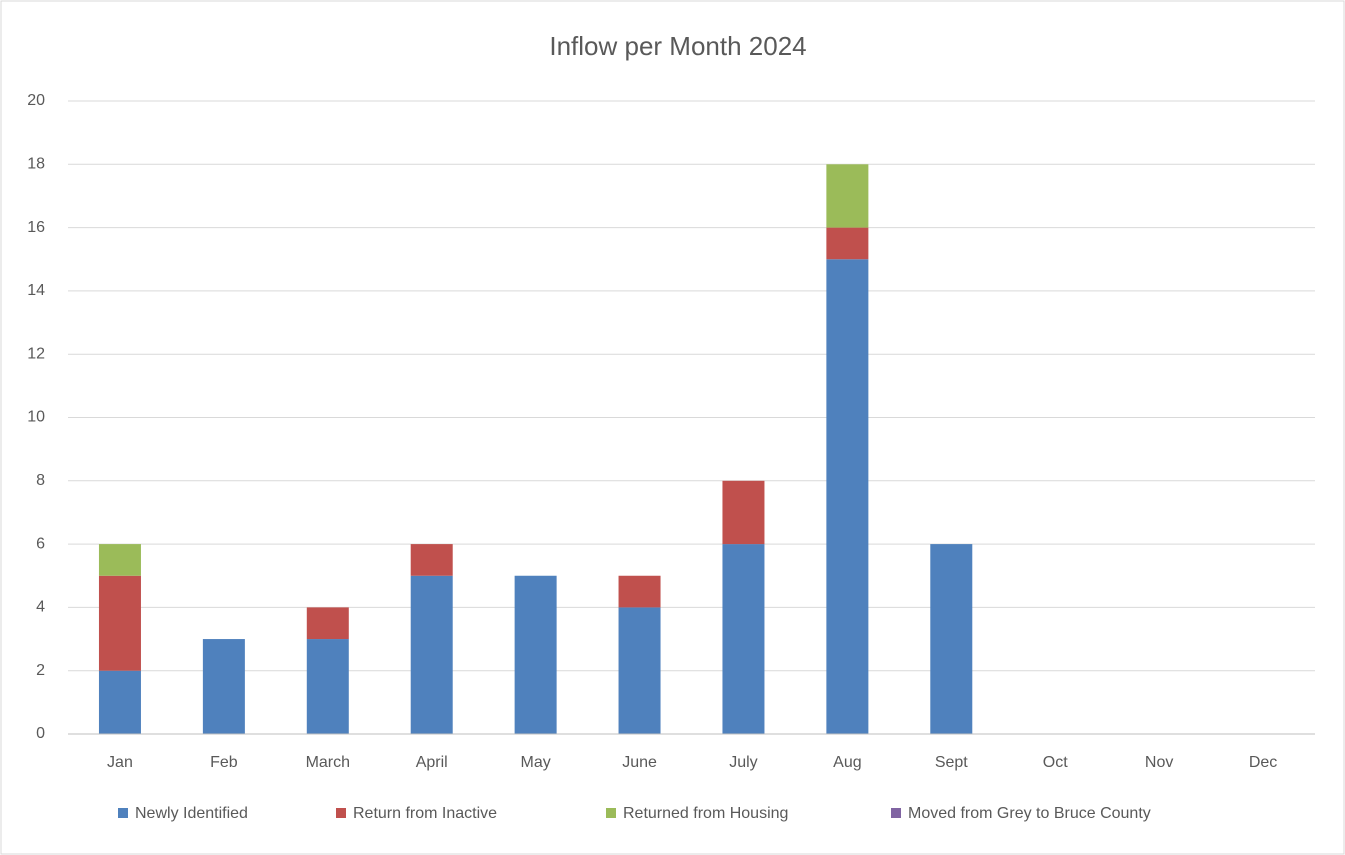 The width and height of the screenshot is (1345, 855). Describe the element at coordinates (40, 543) in the screenshot. I see `y-tick-label: 6` at that location.